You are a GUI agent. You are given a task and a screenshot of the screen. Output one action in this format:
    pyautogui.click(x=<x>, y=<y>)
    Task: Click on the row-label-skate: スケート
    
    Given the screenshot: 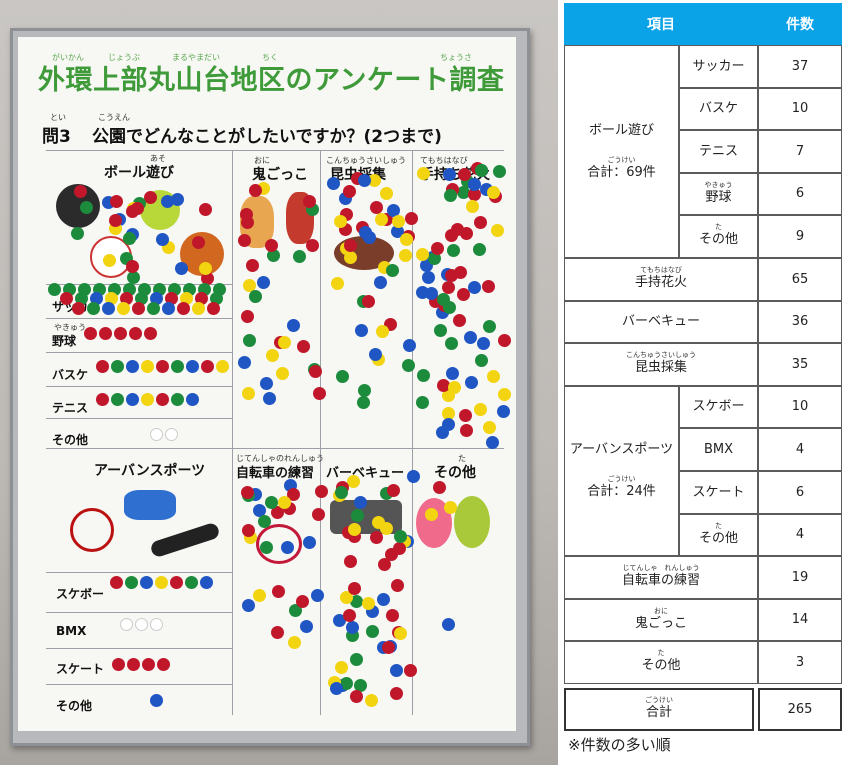 What is the action you would take?
    pyautogui.click(x=80, y=669)
    